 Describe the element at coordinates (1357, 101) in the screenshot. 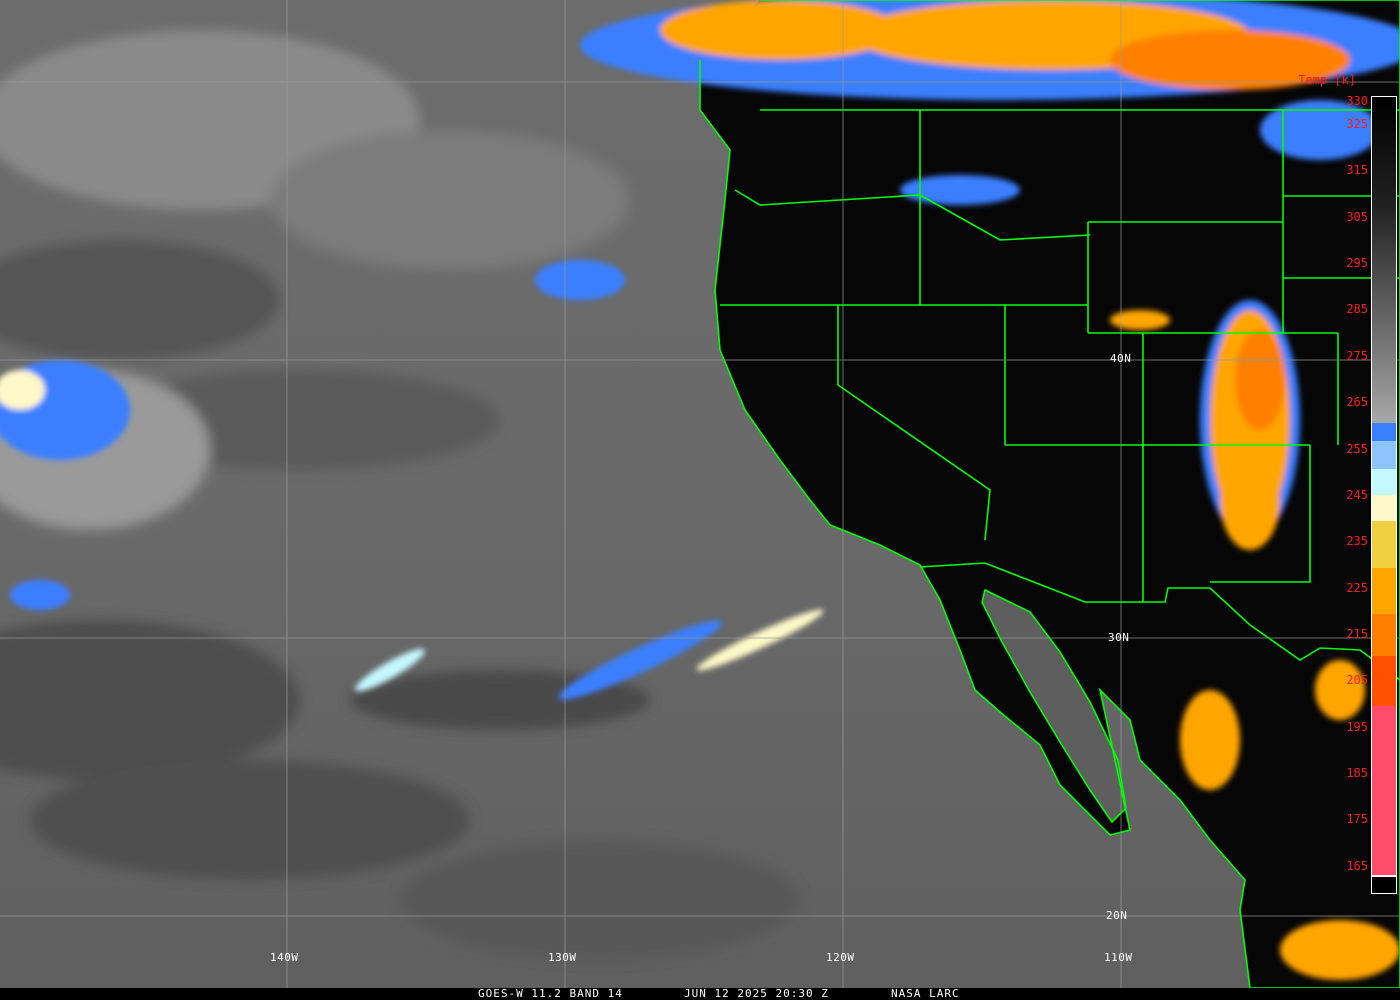

I see `colorbar-tick-label: 330` at that location.